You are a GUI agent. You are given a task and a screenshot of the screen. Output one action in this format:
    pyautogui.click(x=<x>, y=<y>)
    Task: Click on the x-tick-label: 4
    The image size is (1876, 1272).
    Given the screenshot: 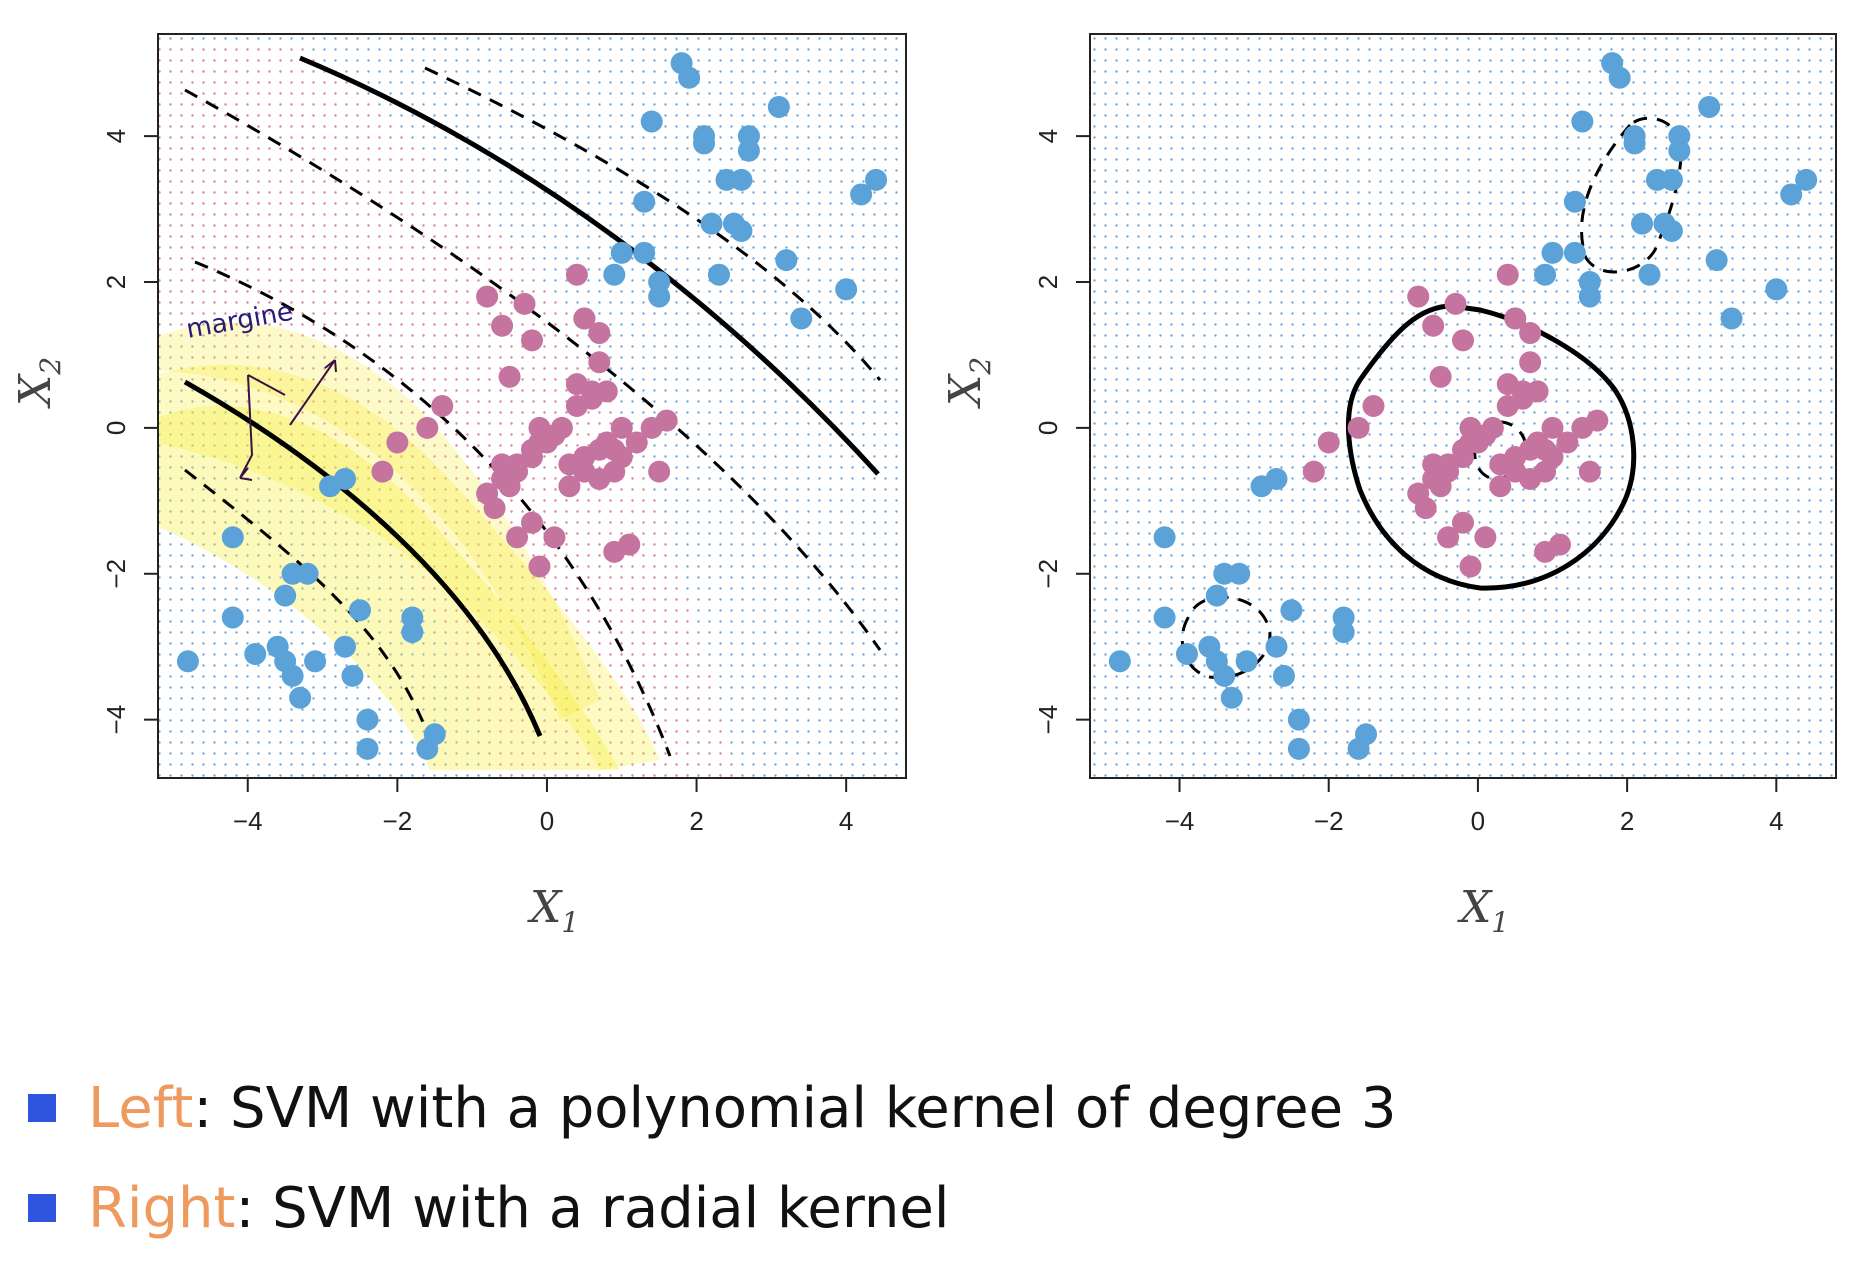 What is the action you would take?
    pyautogui.click(x=1776, y=821)
    